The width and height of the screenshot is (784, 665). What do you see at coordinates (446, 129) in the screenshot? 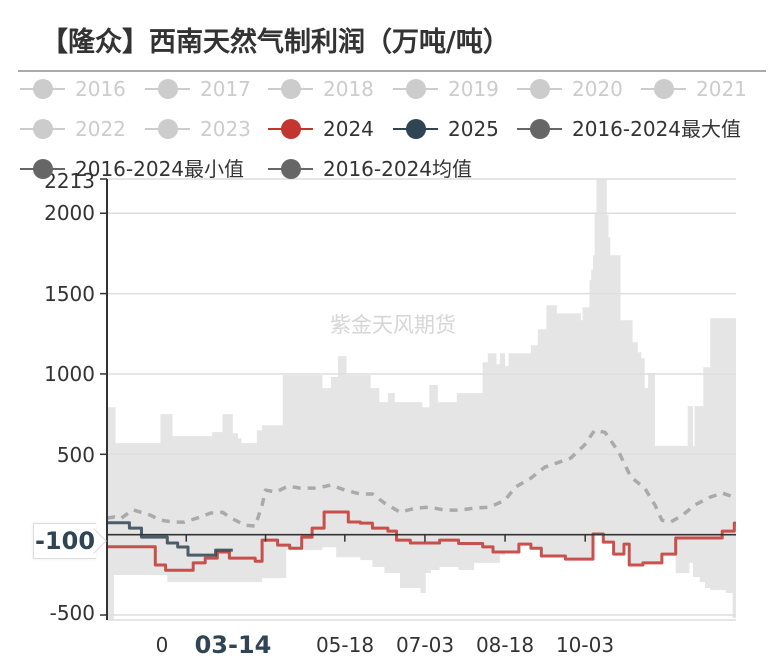
I see `legend-item-2025: 2025` at bounding box center [446, 129].